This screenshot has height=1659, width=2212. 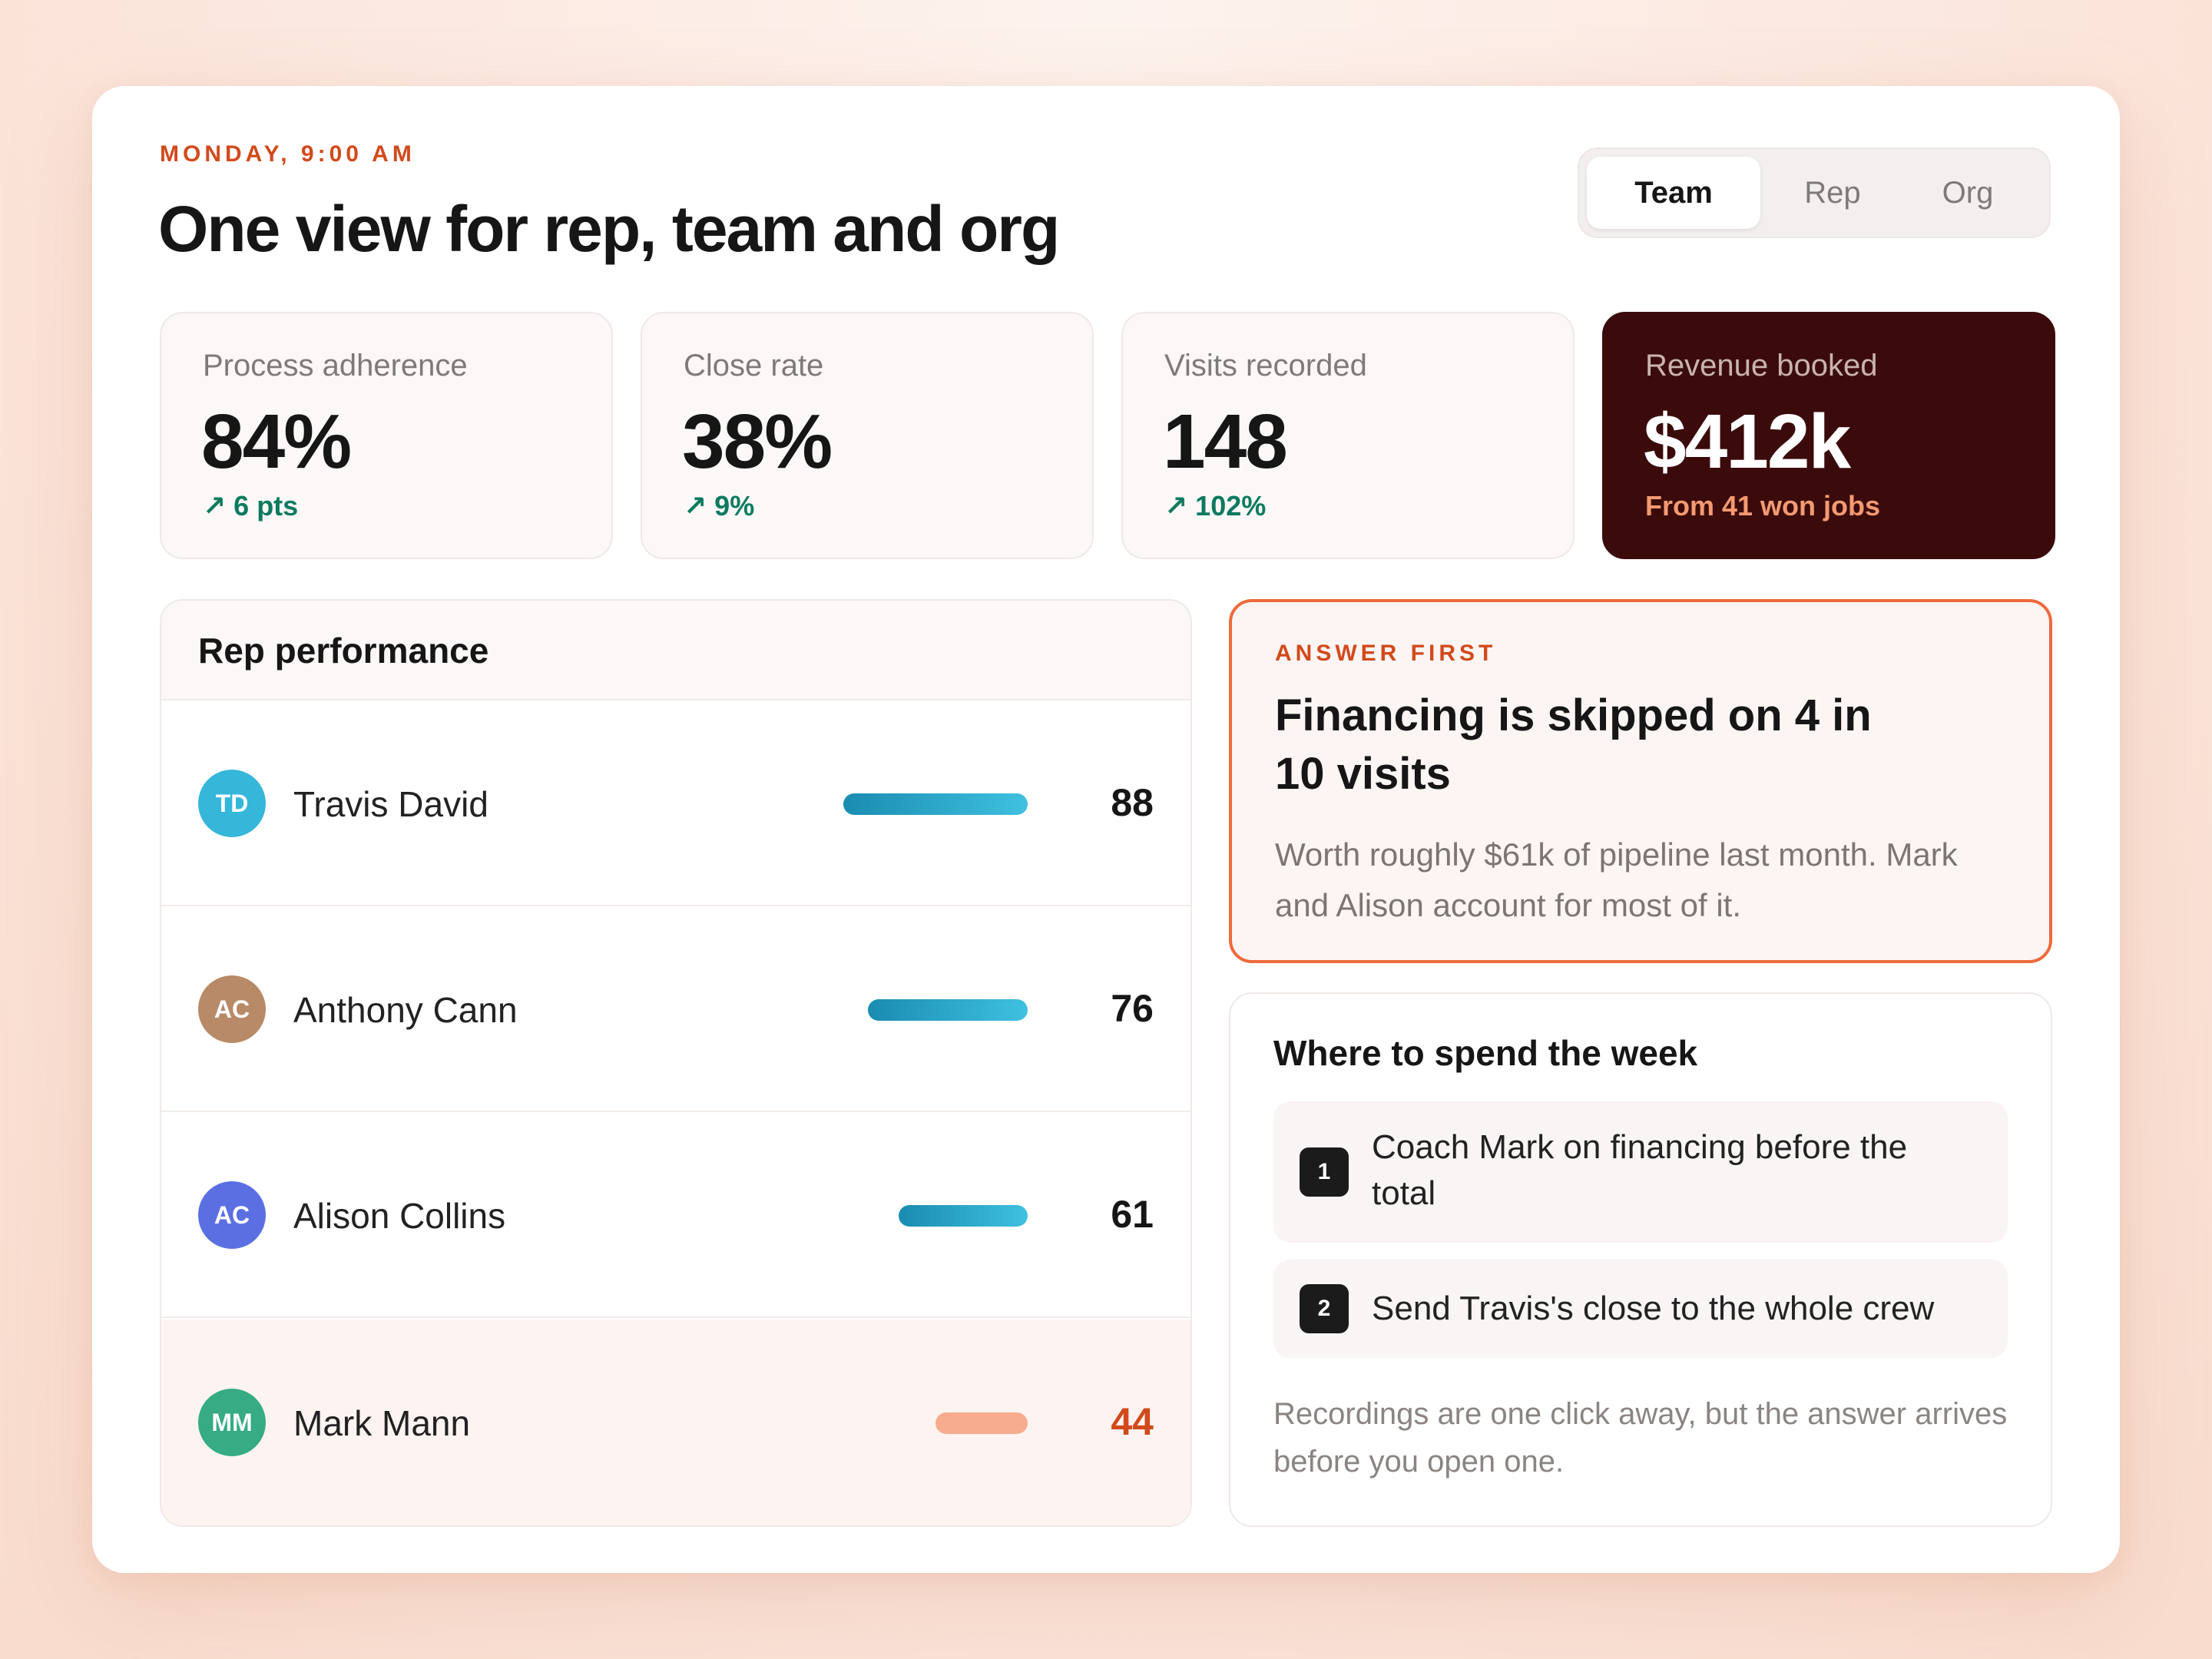 I want to click on task-text: Coach Mark on financing before the total, so click(x=1640, y=1170).